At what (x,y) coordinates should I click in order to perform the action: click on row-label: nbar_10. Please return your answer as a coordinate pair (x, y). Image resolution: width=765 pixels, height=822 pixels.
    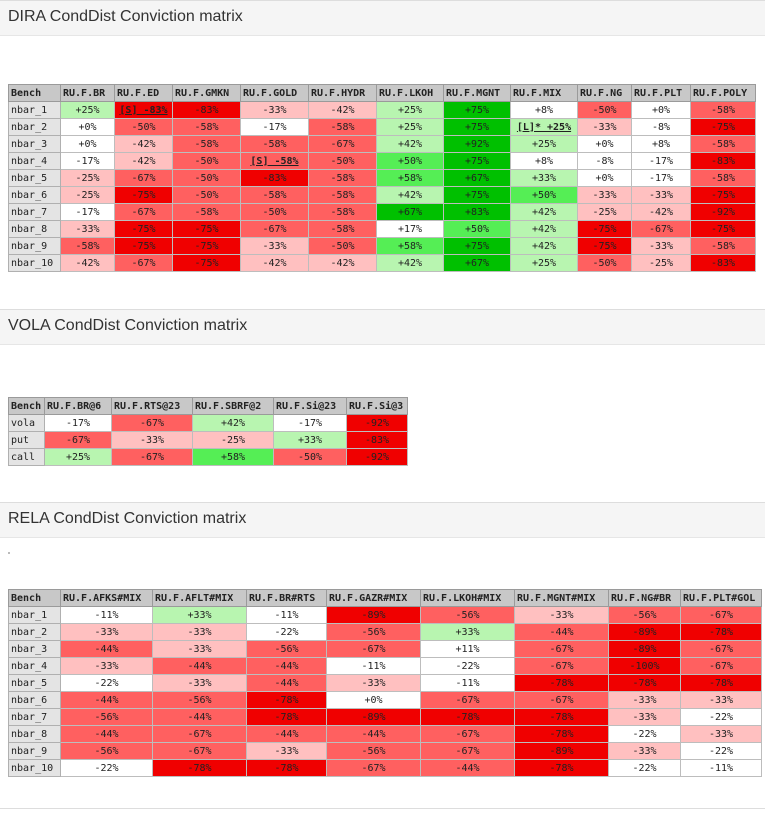
    Looking at the image, I should click on (34, 768).